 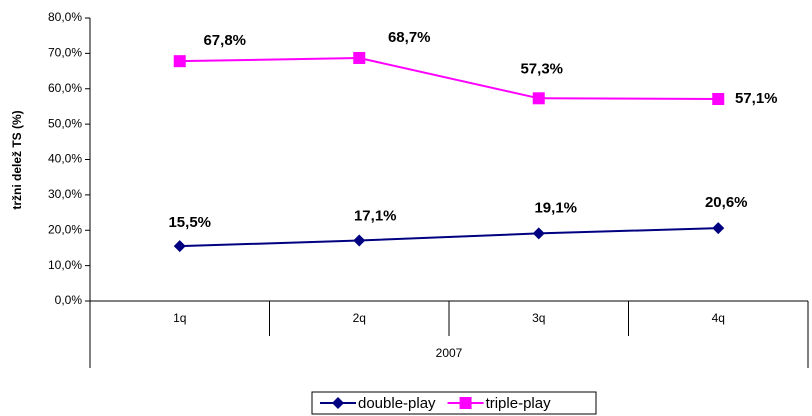 I want to click on y-axis-label: tržni delež TS (%), so click(x=17, y=159).